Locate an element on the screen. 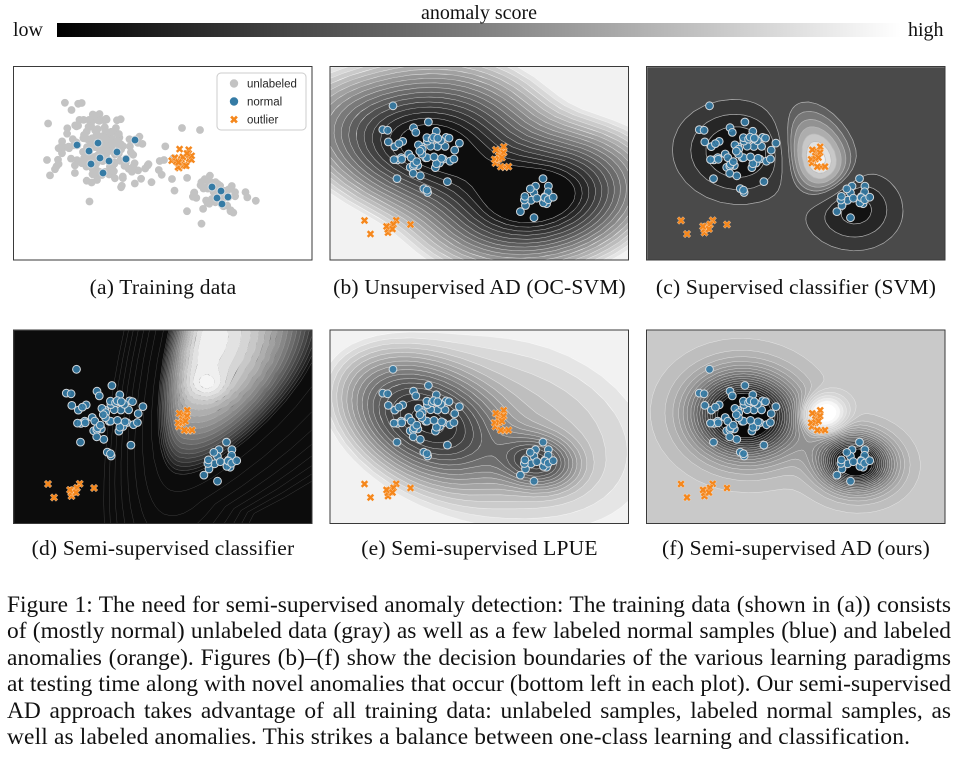  svg-text: unlabeled is located at coordinates (272, 85).